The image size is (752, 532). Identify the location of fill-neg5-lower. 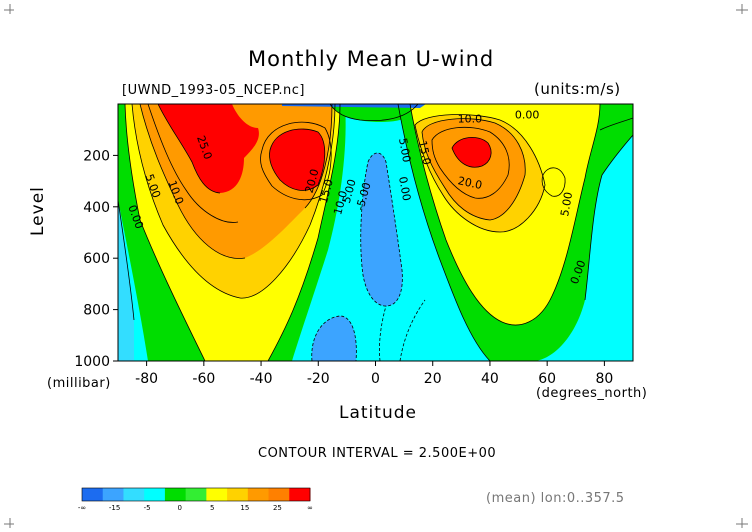
(334, 338).